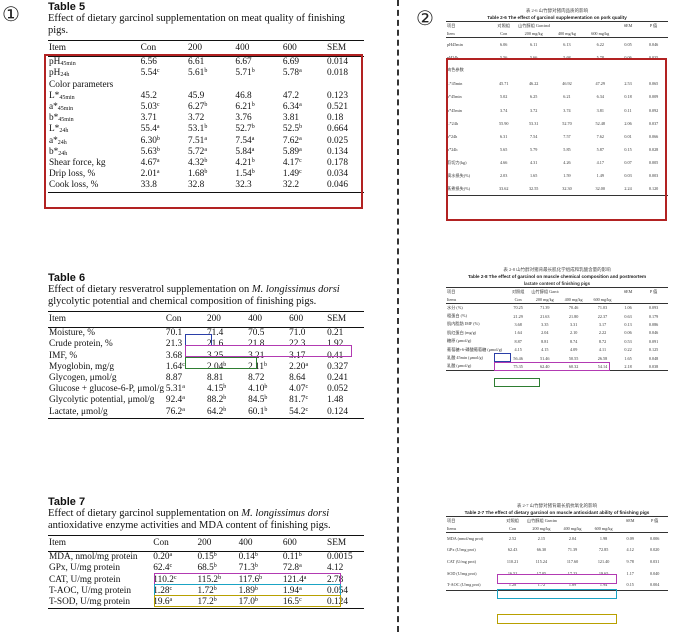  What do you see at coordinates (307, 413) in the screenshot?
I see `value-cell: 54.2c` at bounding box center [307, 413].